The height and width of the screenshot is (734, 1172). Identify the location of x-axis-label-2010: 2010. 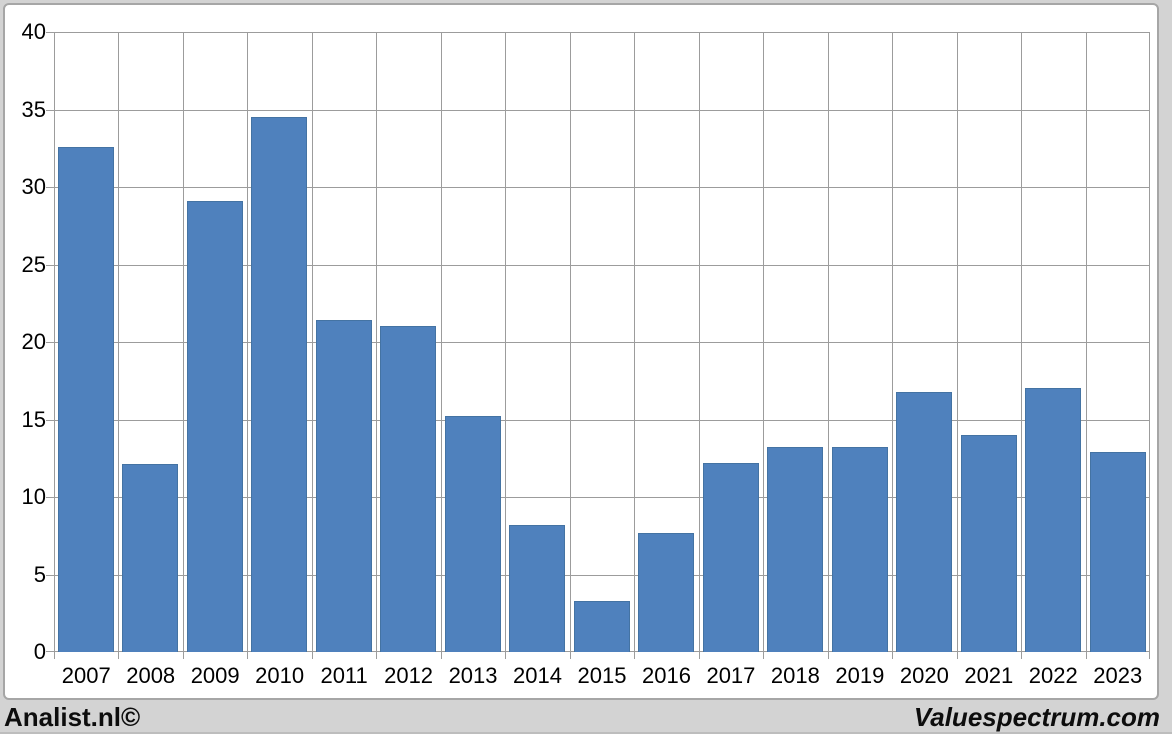
(280, 675).